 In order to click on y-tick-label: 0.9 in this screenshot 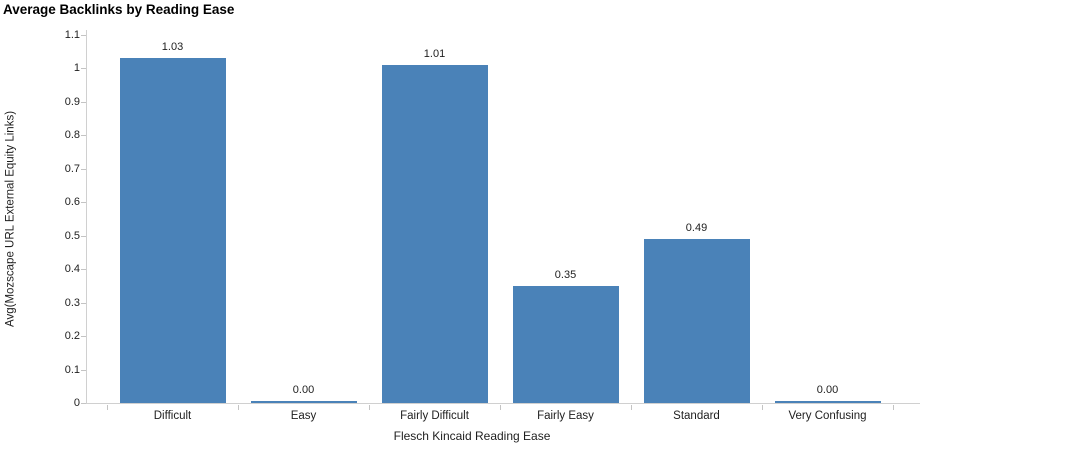, I will do `click(72, 102)`.